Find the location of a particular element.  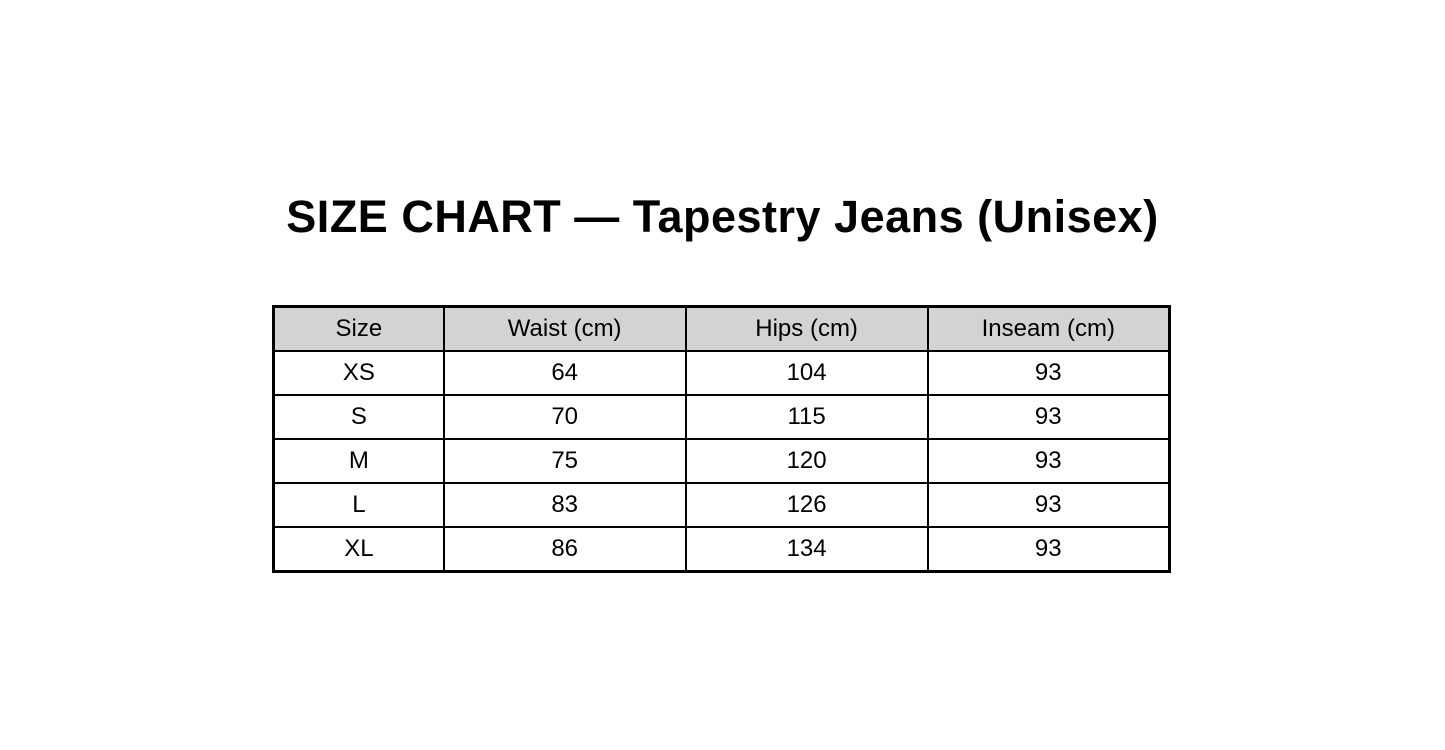

table-row: XS 64 104 93 is located at coordinates (721, 373).